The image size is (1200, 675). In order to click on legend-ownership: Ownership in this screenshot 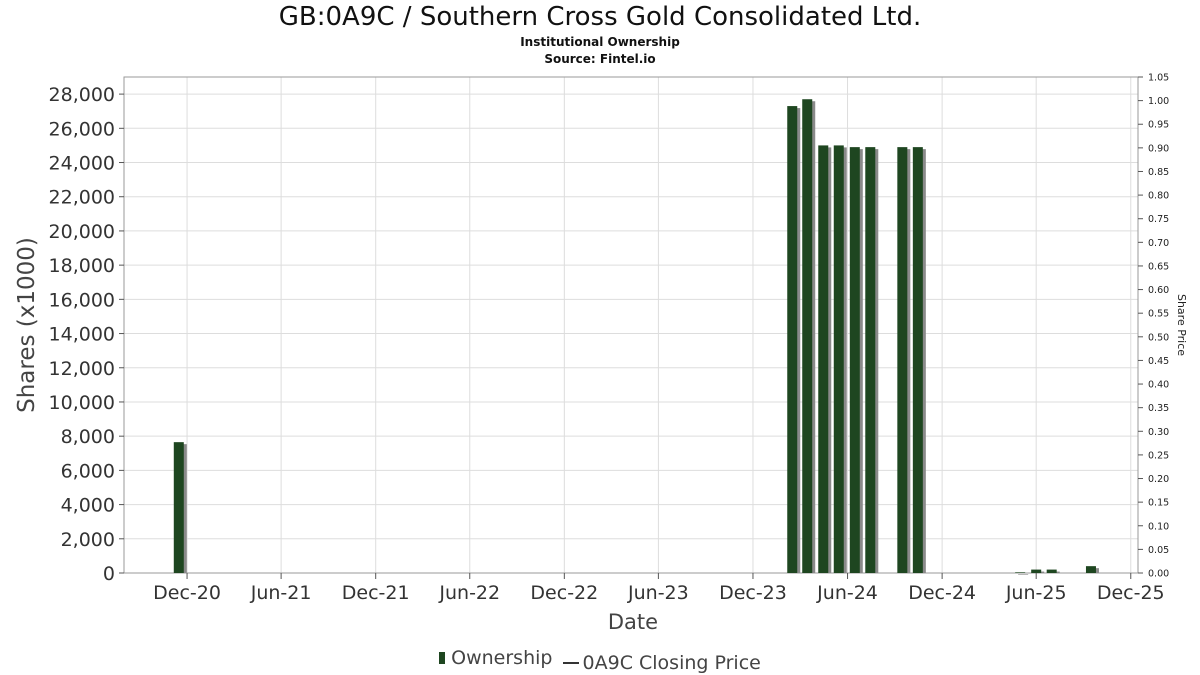, I will do `click(495, 658)`.